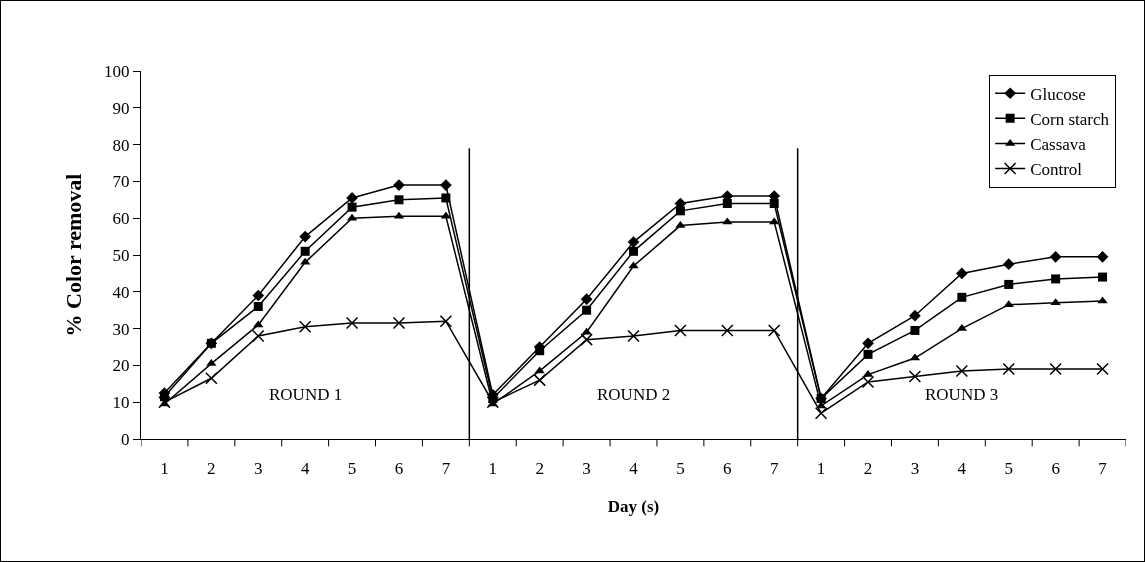  I want to click on annotation: ROUND 3, so click(962, 394).